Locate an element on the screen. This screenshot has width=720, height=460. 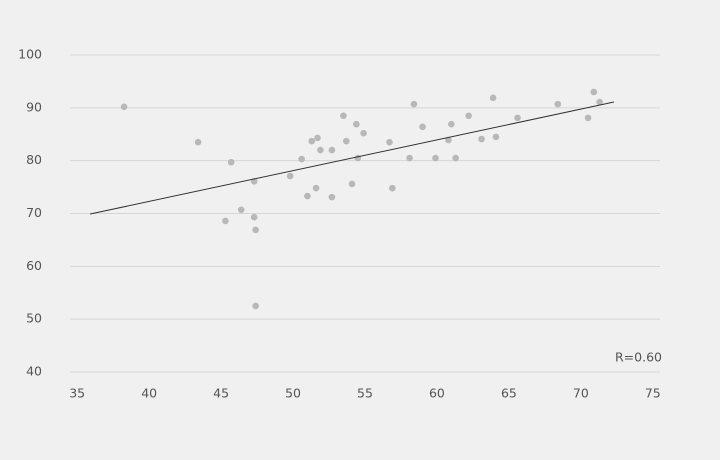
y-tick-label: 60 is located at coordinates (34, 265).